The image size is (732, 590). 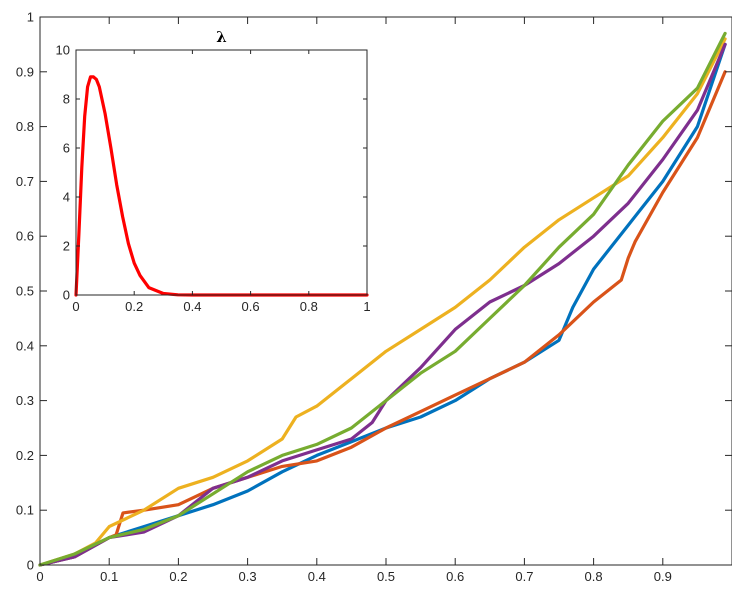 I want to click on main-x-tick-label: 0.2, so click(x=178, y=576).